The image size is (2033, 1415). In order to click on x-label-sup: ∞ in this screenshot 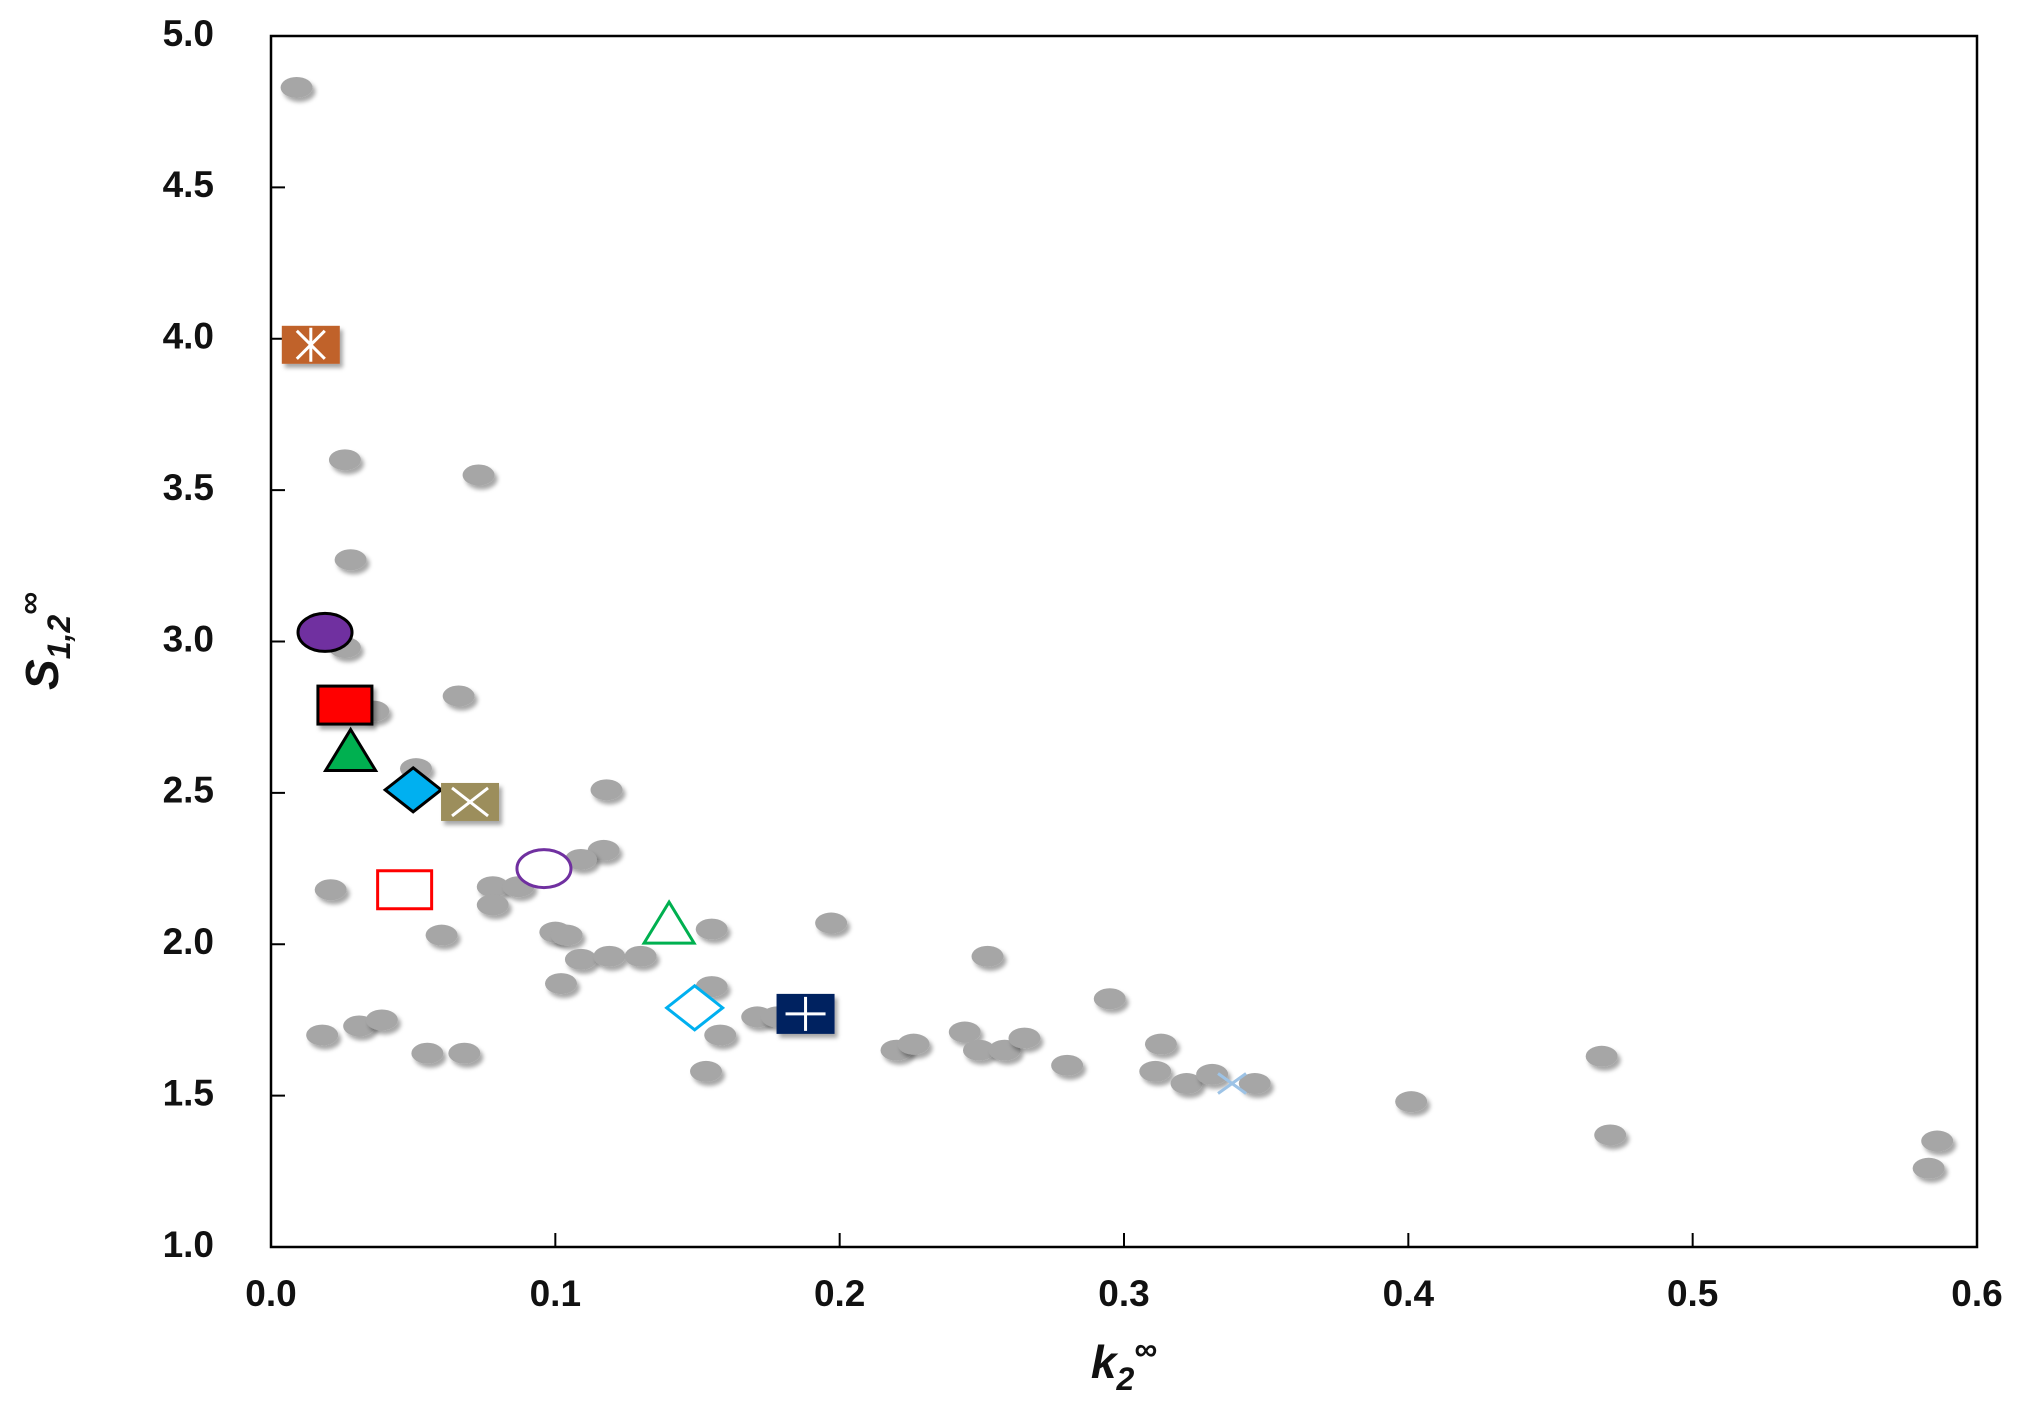, I will do `click(1145, 1349)`.